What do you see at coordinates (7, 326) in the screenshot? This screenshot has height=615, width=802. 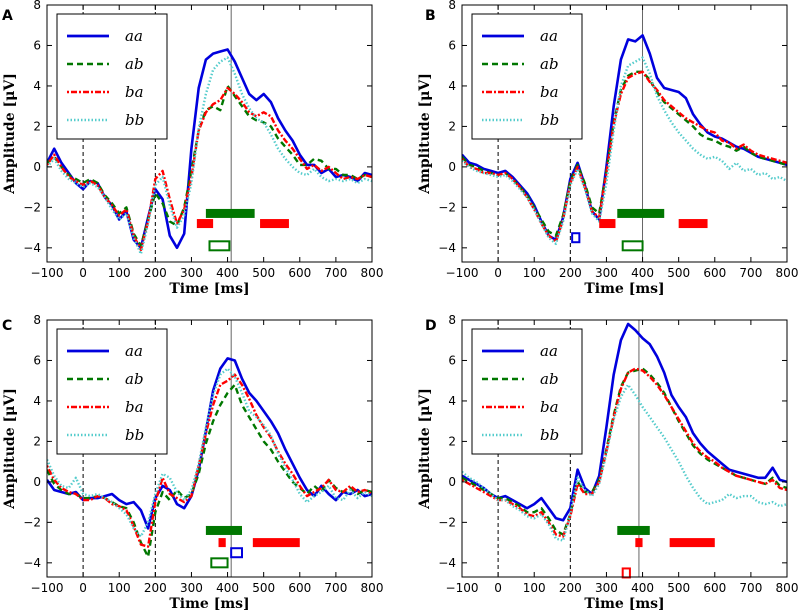 I see `panel-label: C` at bounding box center [7, 326].